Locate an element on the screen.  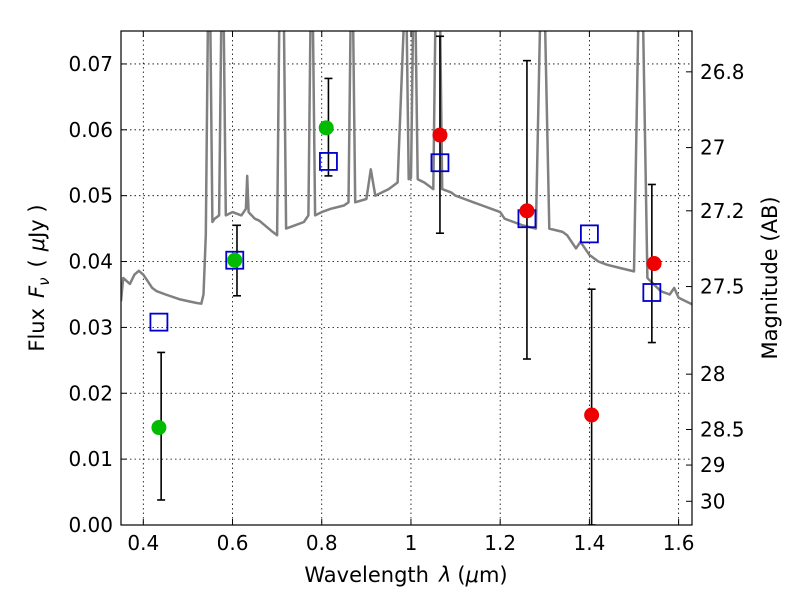
y-tick-label: 0.06 is located at coordinates (90, 130).